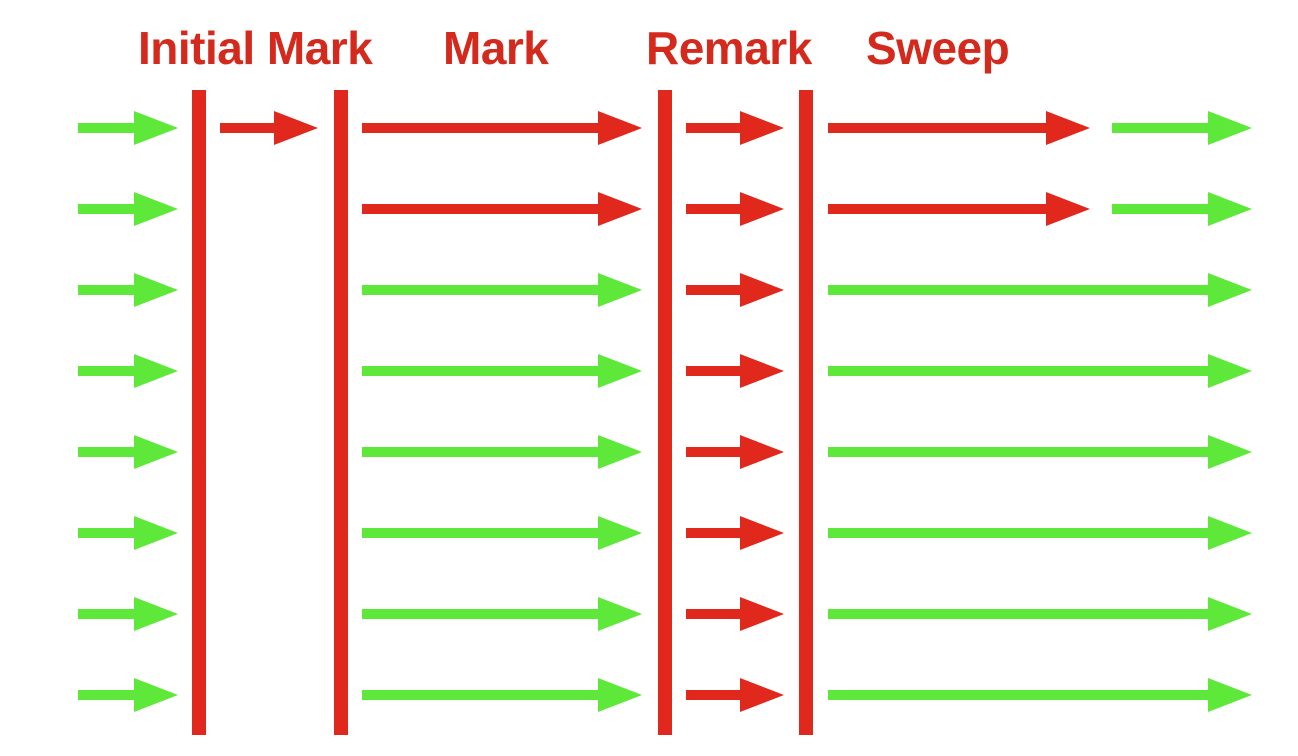 This screenshot has height=756, width=1298. Describe the element at coordinates (128, 128) in the screenshot. I see `app-thread-arrow-row1-seg1` at that location.